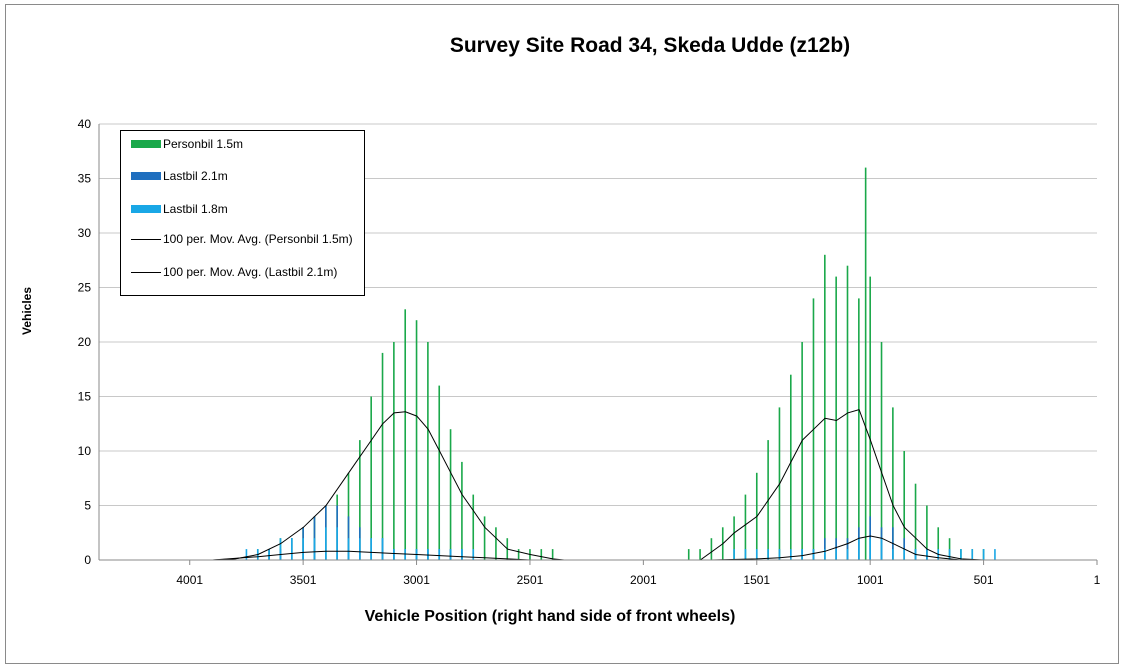  What do you see at coordinates (85, 179) in the screenshot?
I see `y-tick-label: 35` at bounding box center [85, 179].